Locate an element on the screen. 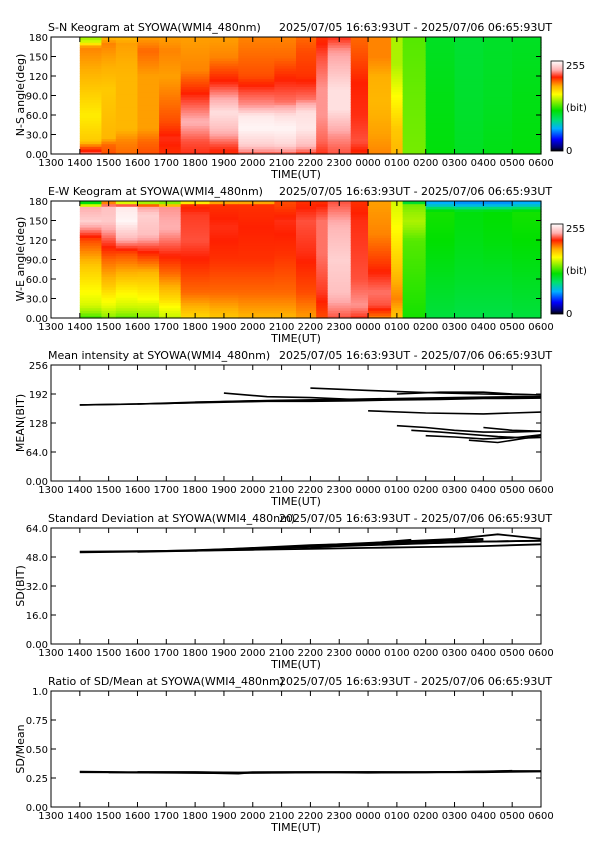 Image resolution: width=595 pixels, height=842 pixels. sn-colorbar-min: 0 is located at coordinates (569, 151).